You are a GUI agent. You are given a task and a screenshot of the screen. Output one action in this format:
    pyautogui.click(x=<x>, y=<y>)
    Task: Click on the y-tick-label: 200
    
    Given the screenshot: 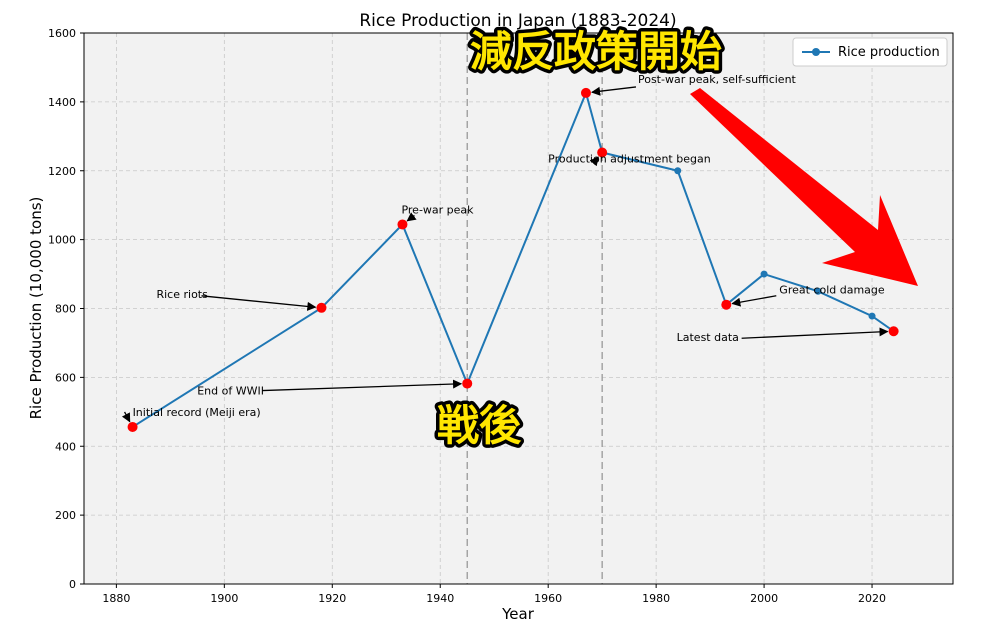 What is the action you would take?
    pyautogui.click(x=65, y=515)
    